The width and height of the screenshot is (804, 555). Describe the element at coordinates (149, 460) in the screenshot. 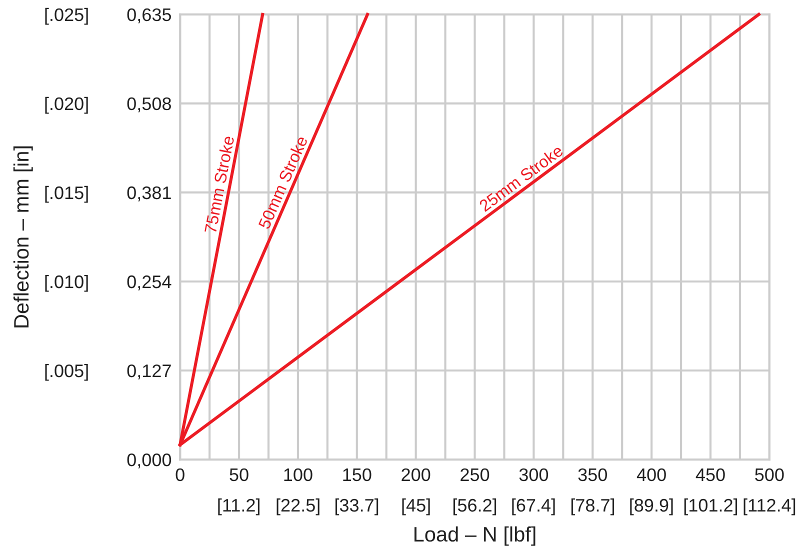

I see `y-tick-label: 0,000` at that location.